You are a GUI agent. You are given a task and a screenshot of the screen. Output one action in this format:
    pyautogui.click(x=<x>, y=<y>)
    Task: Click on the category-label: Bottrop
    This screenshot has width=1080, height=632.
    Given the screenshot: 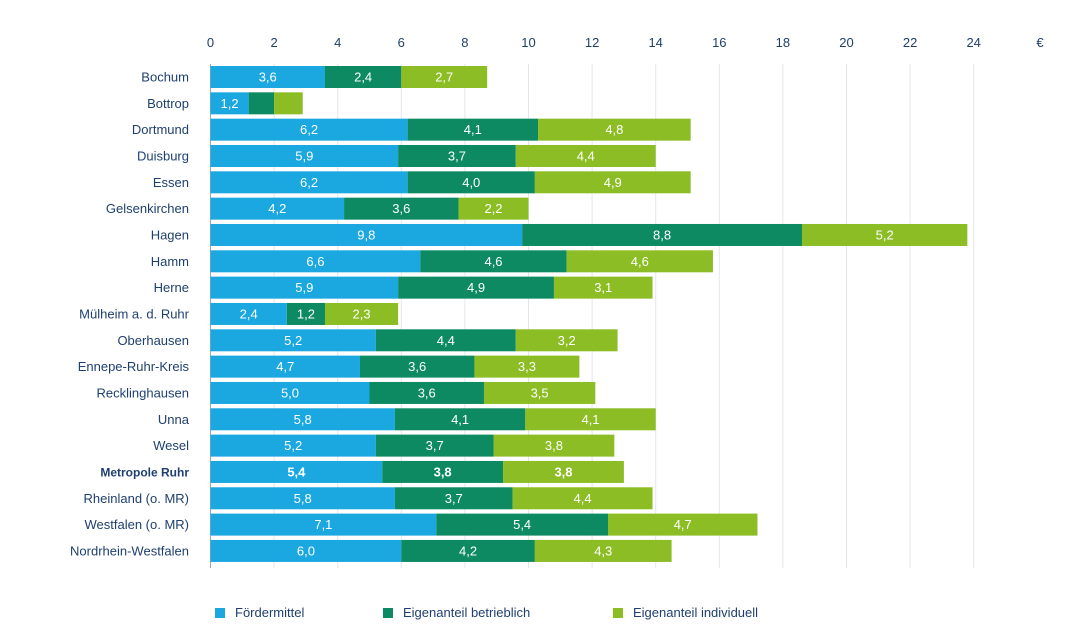 What is the action you would take?
    pyautogui.click(x=168, y=103)
    